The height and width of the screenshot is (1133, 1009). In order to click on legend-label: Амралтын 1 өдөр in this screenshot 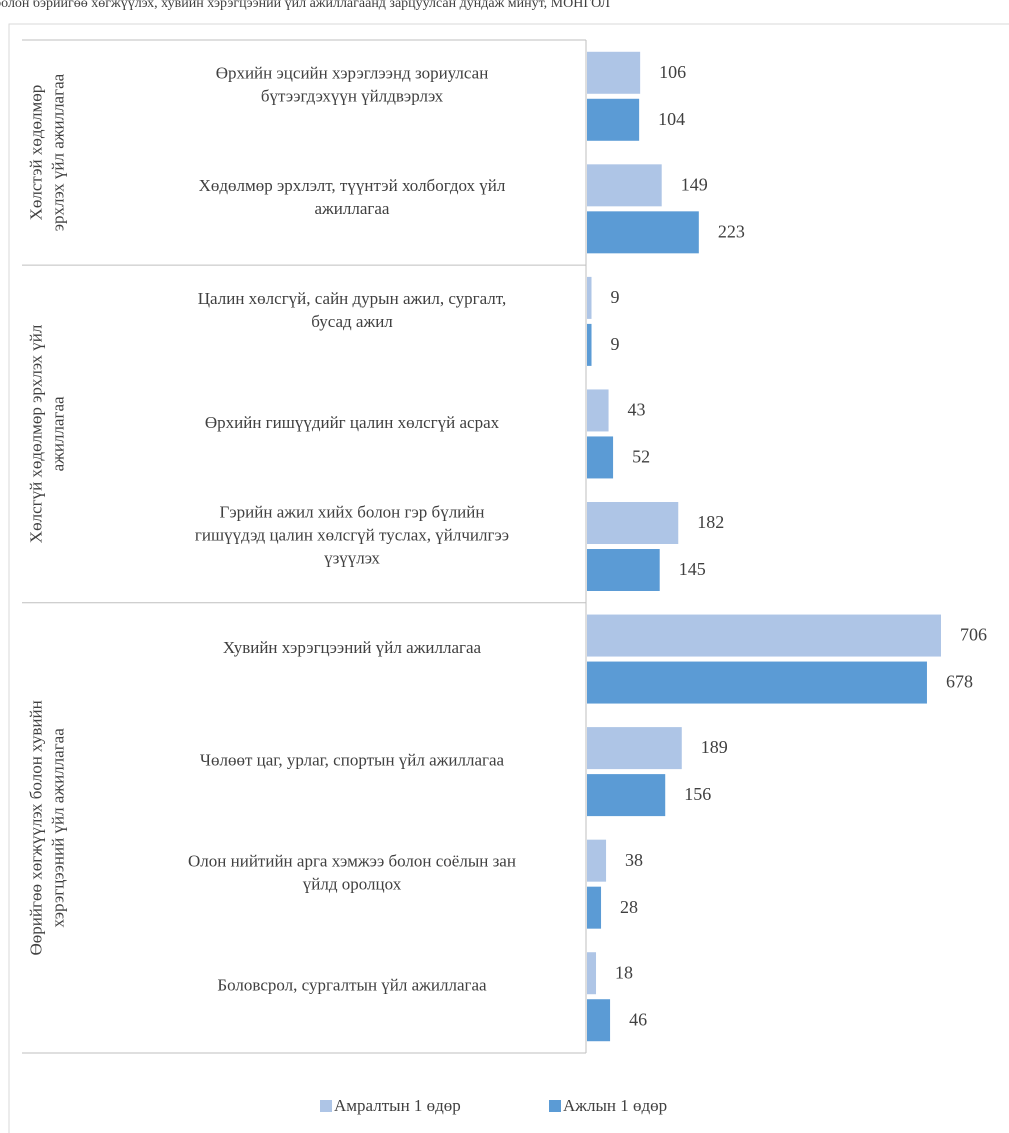, I will do `click(397, 1105)`.